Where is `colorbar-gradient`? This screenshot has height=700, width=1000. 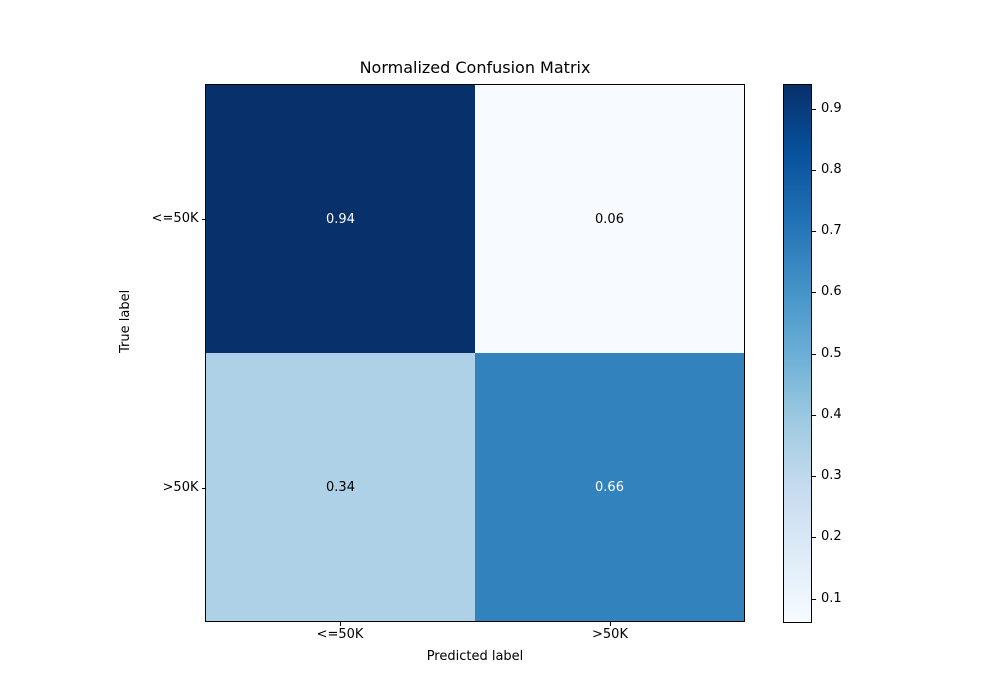
colorbar-gradient is located at coordinates (797, 353).